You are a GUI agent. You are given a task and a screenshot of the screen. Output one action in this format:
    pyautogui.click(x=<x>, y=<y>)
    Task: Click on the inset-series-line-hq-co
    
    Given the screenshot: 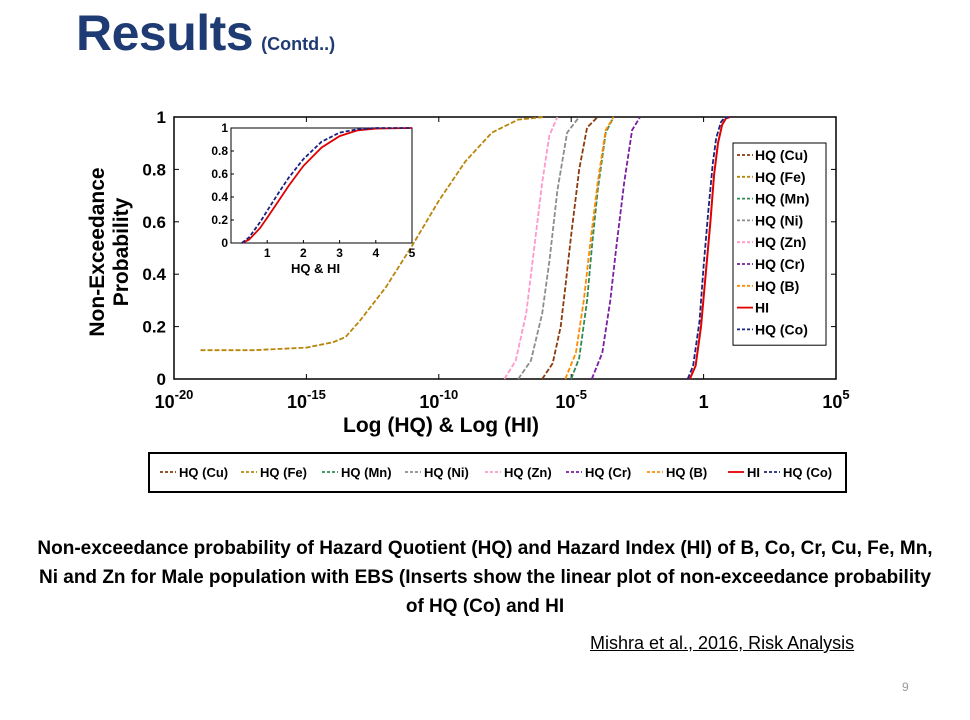 What is the action you would take?
    pyautogui.click(x=326, y=185)
    